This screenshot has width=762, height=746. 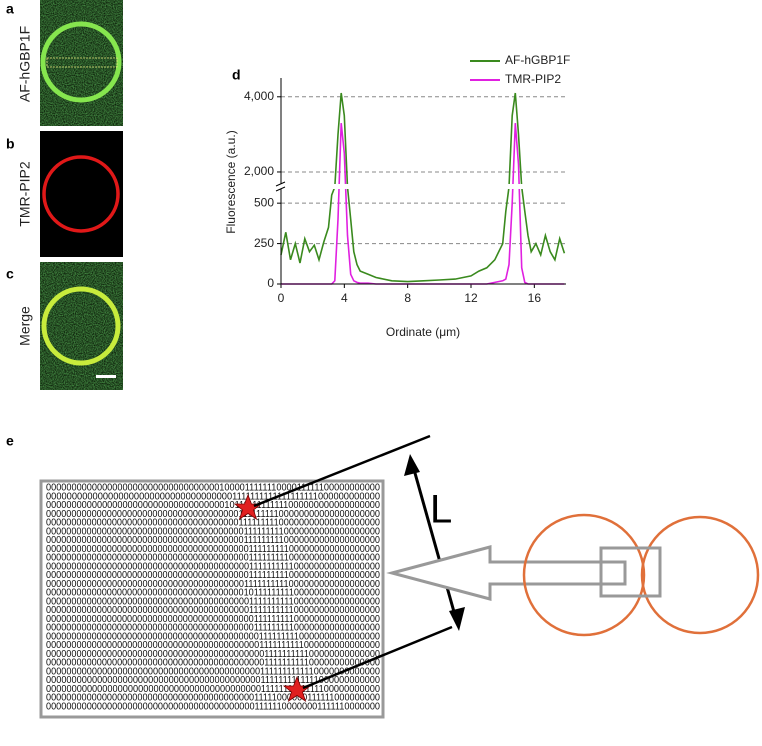 I want to click on caption: Merge, so click(x=25, y=326).